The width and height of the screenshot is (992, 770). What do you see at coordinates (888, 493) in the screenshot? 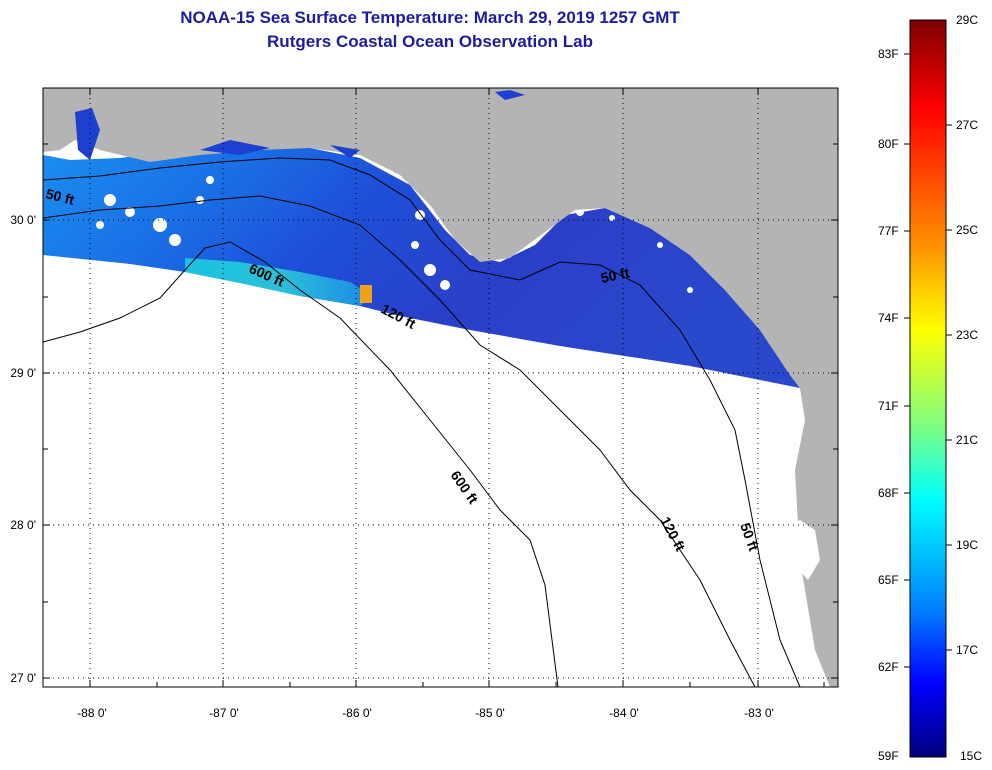
I see `colorbar-f-label: 68F` at bounding box center [888, 493].